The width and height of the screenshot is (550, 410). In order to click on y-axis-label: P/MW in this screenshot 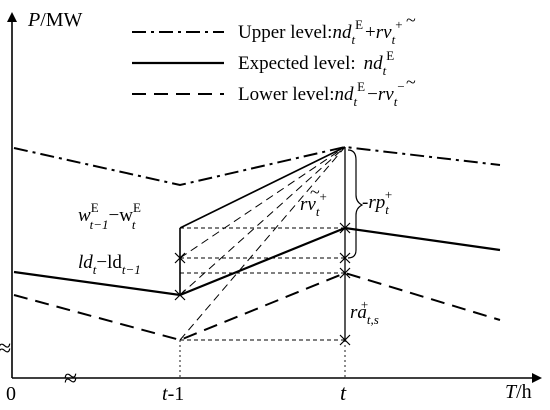, I will do `click(55, 20)`.